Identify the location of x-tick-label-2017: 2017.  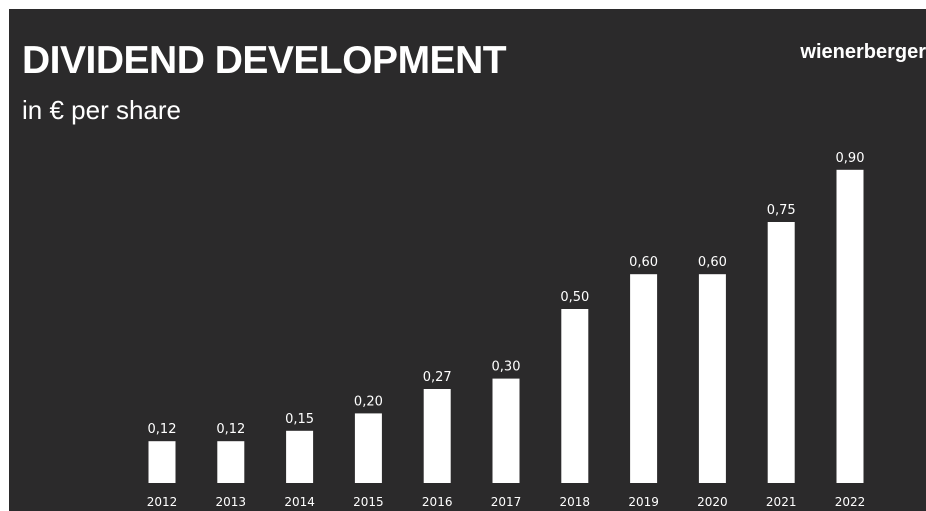
(506, 502).